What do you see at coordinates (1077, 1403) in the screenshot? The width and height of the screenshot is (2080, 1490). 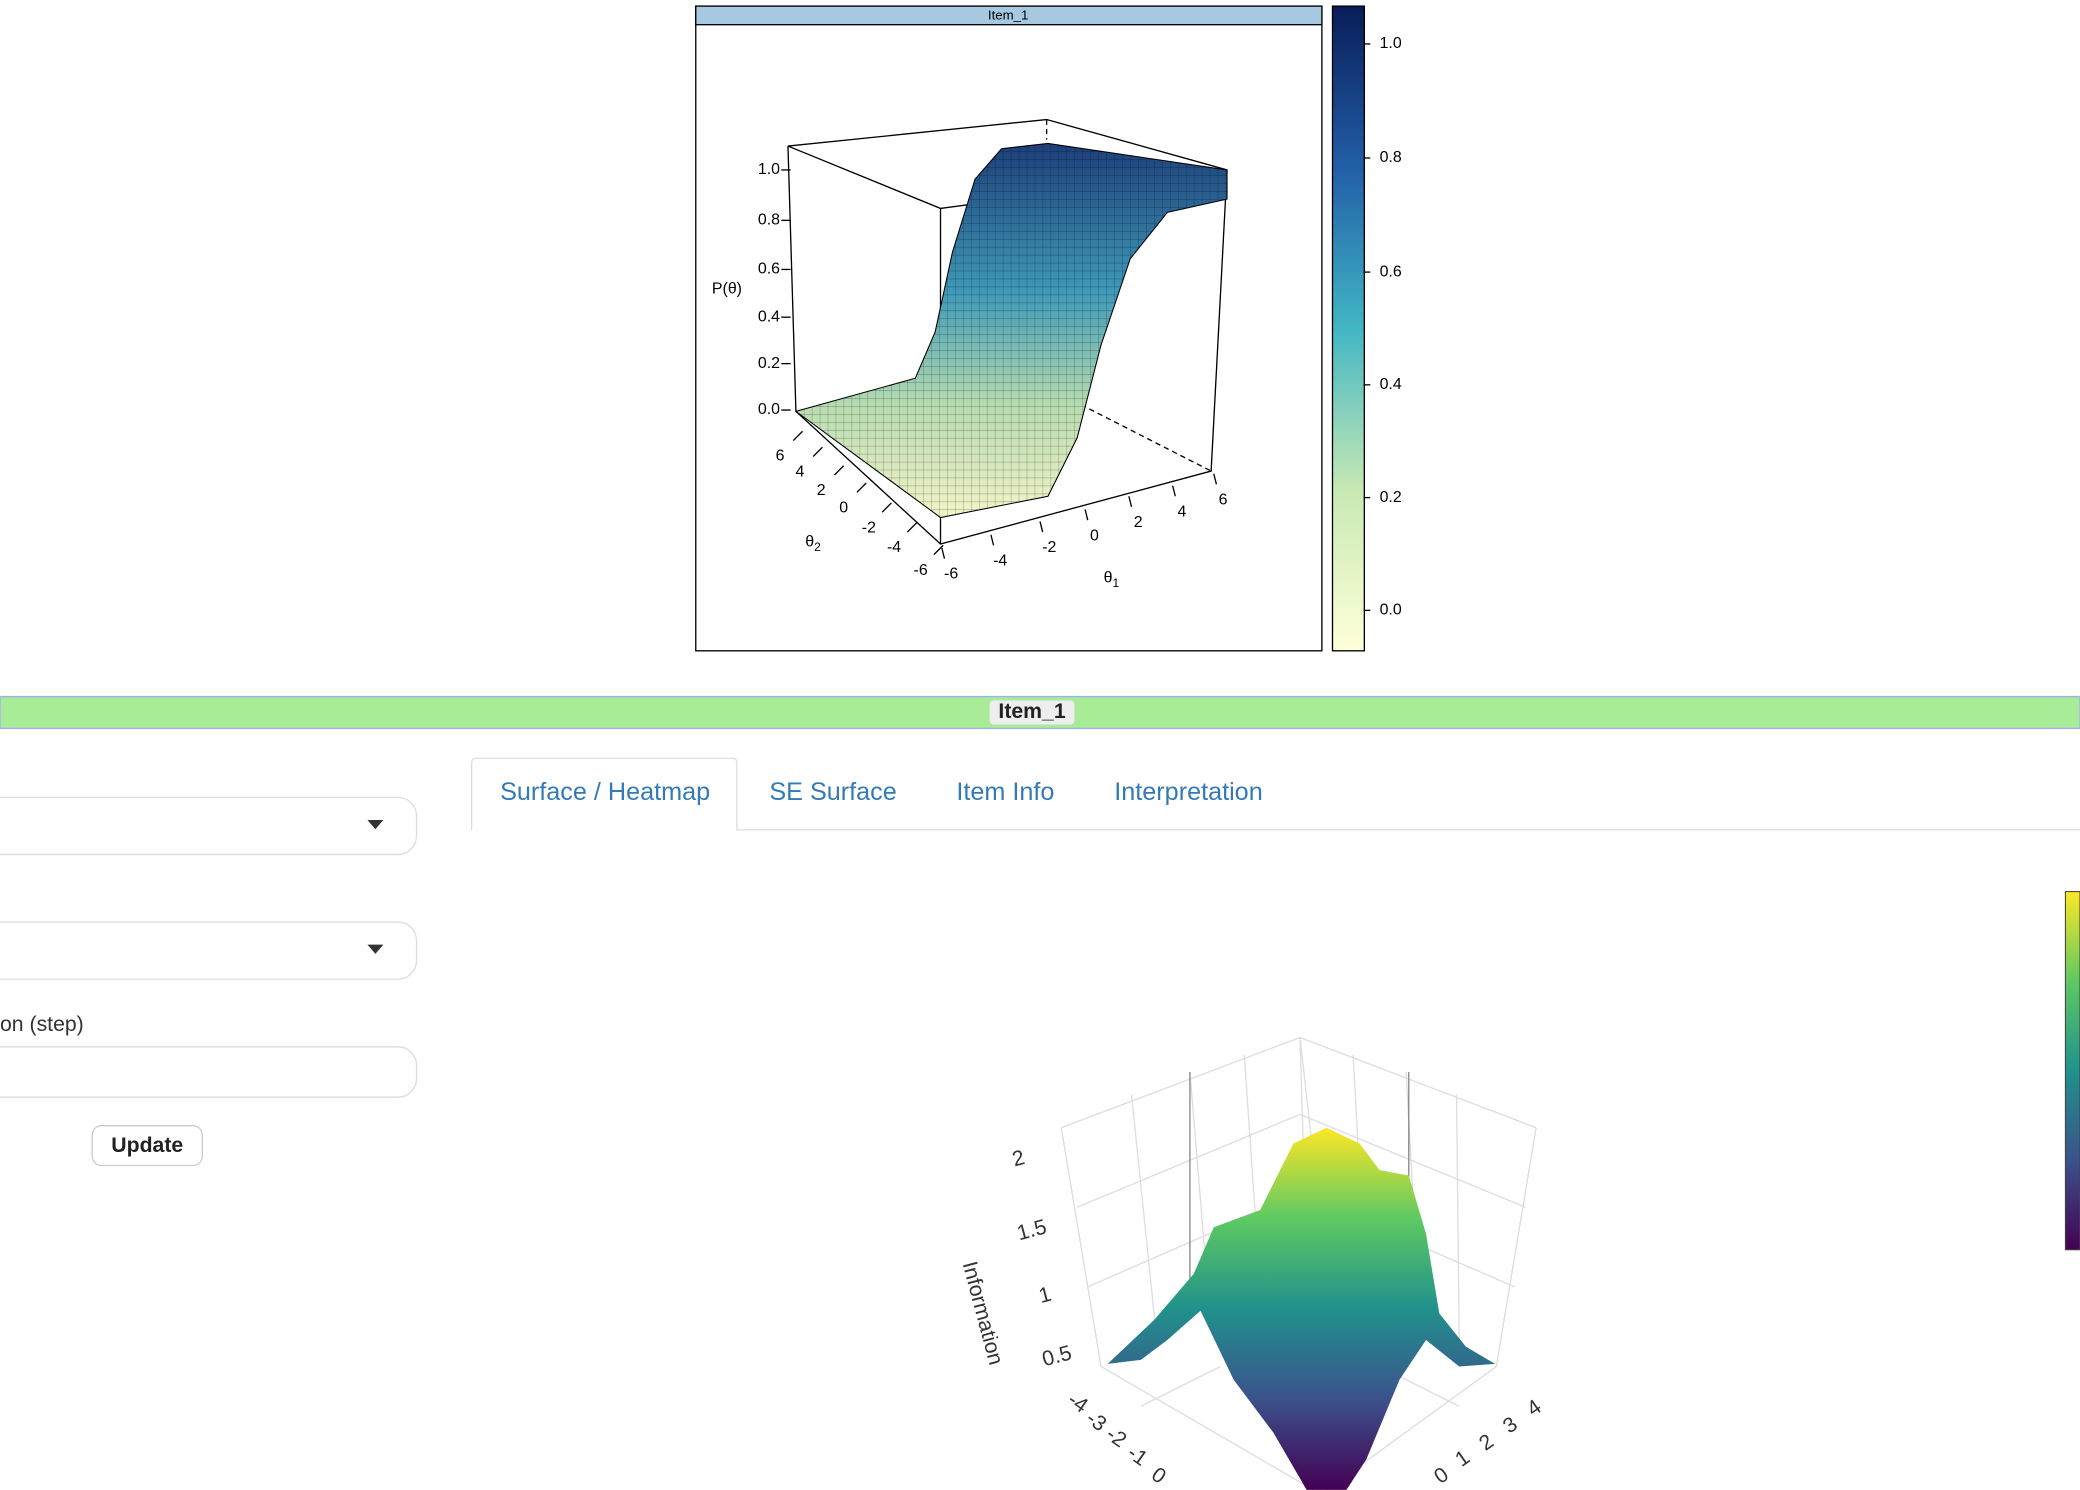 I see `left-tick-label: -4` at bounding box center [1077, 1403].